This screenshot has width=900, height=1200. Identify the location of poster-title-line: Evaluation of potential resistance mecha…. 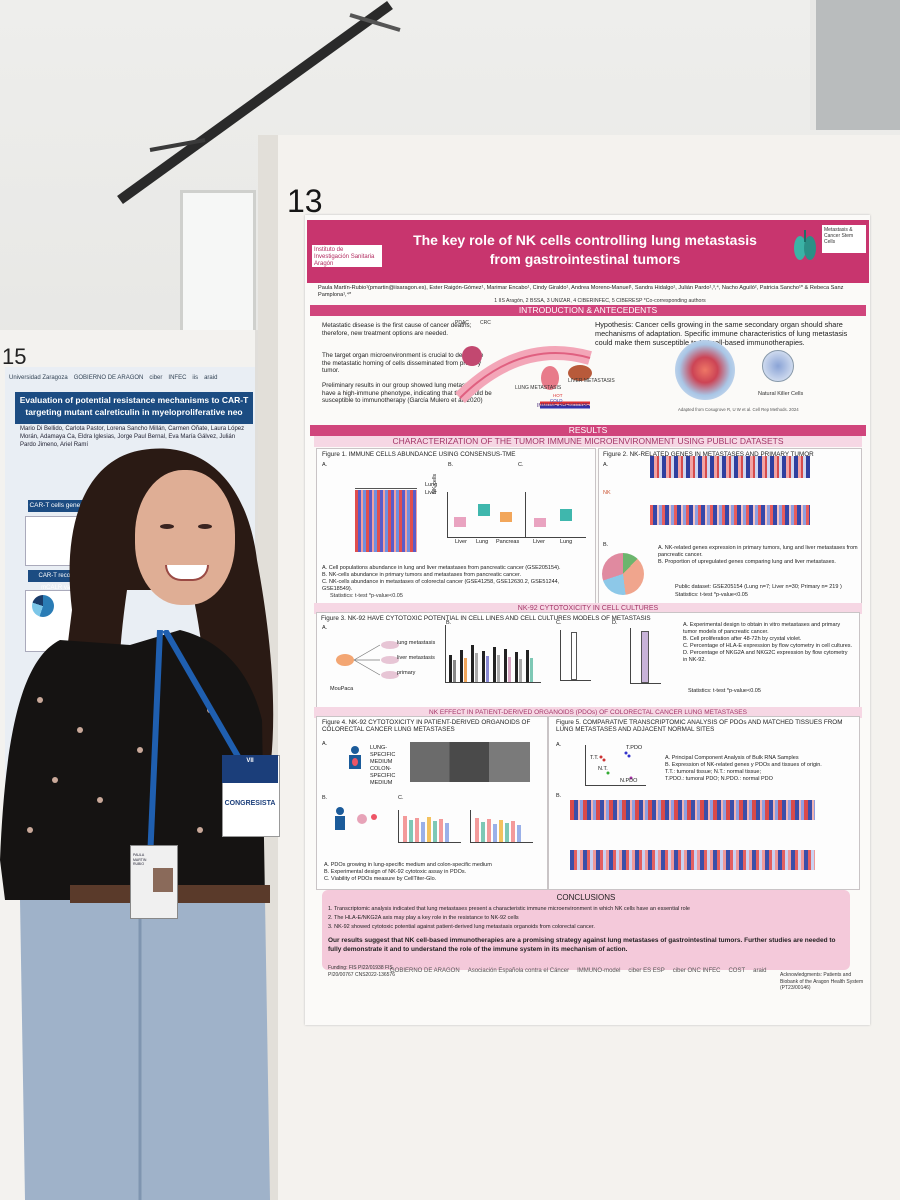
(134, 400).